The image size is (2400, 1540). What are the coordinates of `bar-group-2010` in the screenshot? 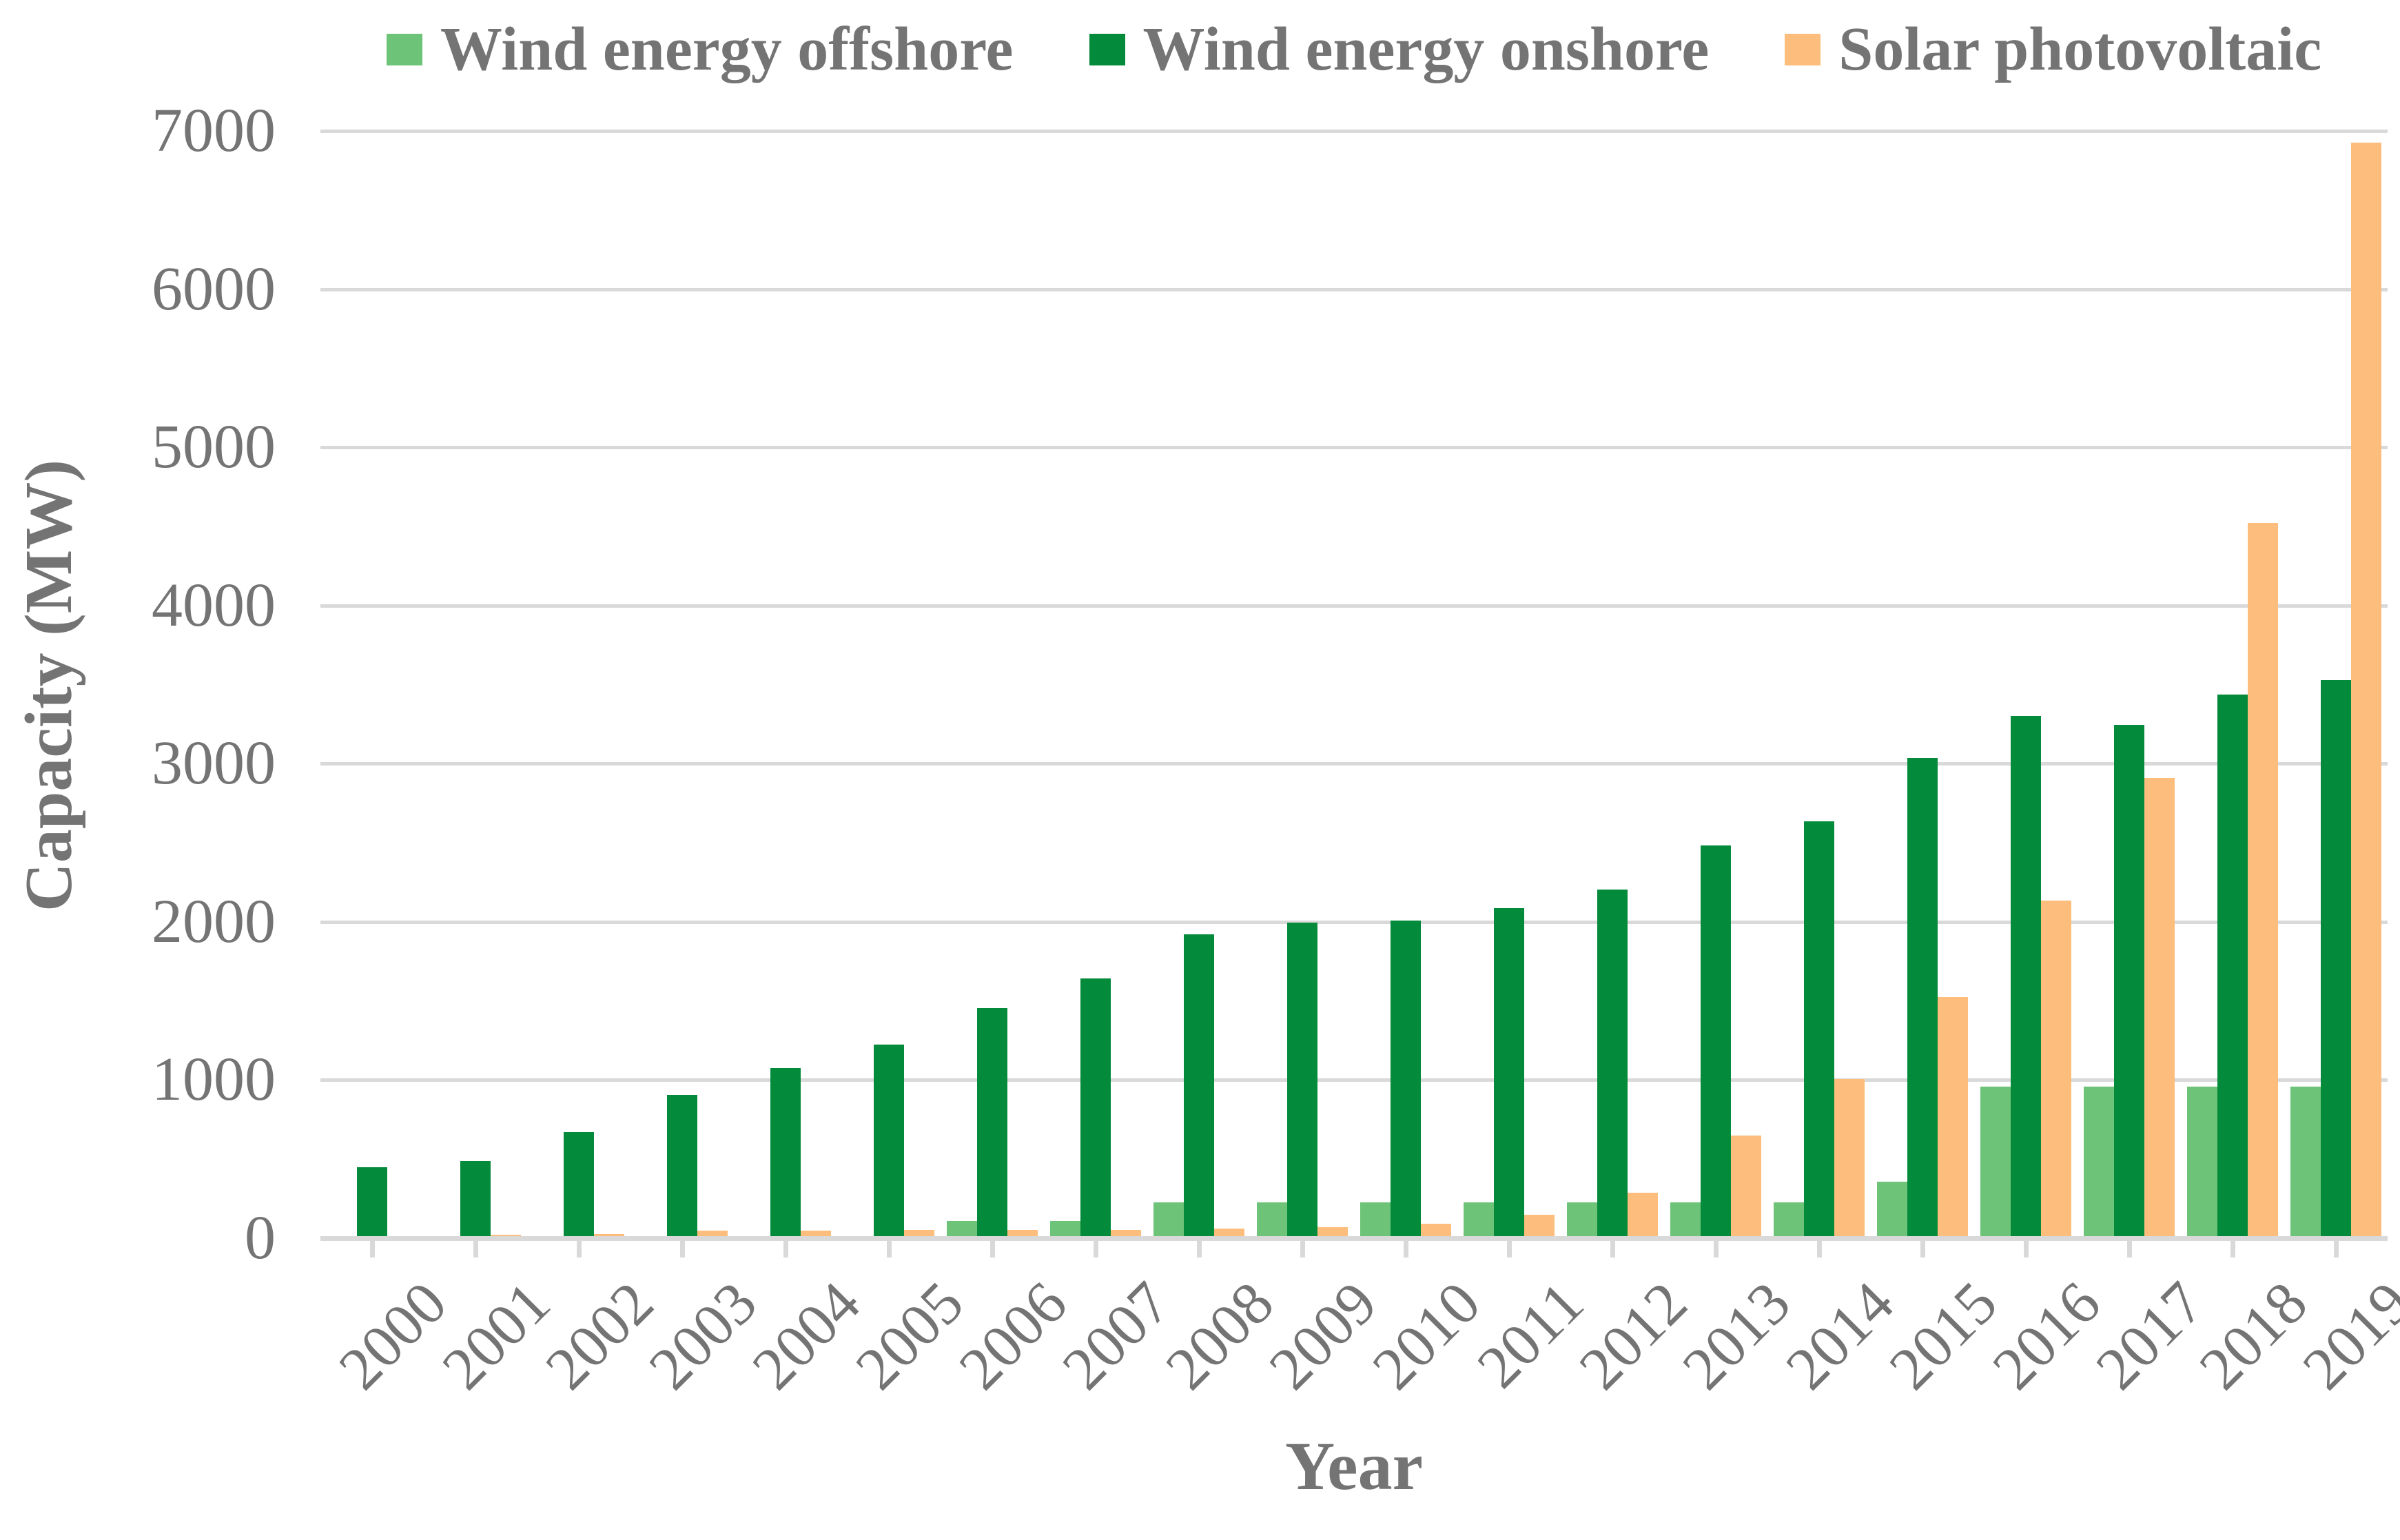 It's located at (1405, 684).